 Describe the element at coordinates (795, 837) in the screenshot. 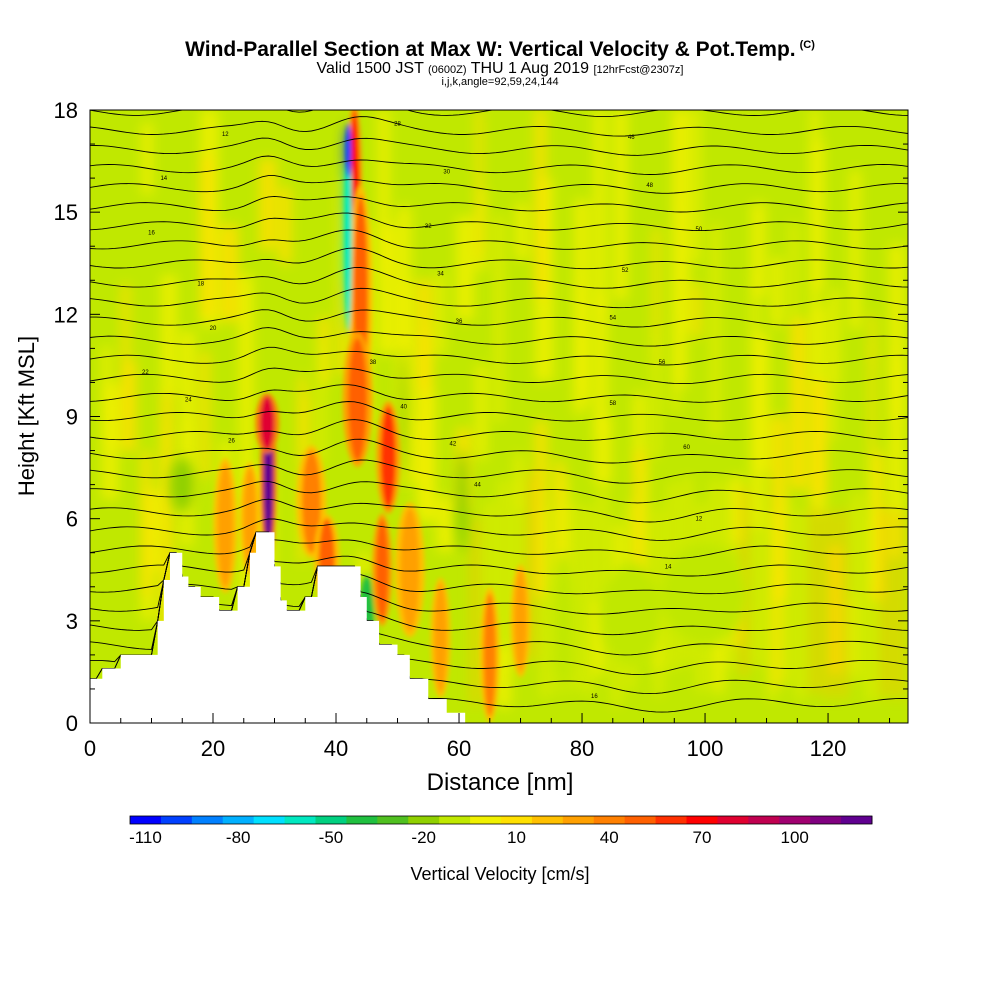

I see `colorbar-tick-label: 100` at that location.